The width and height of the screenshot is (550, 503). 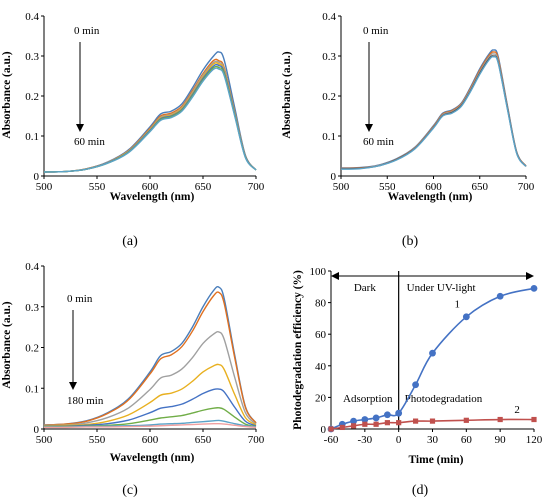 I want to click on panel-d-series-label-2: 2, so click(x=517, y=410).